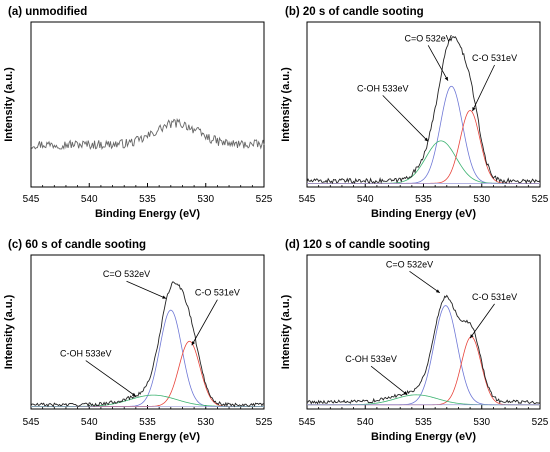  I want to click on panel-title: (b) 20 s of candle sooting, so click(354, 12).